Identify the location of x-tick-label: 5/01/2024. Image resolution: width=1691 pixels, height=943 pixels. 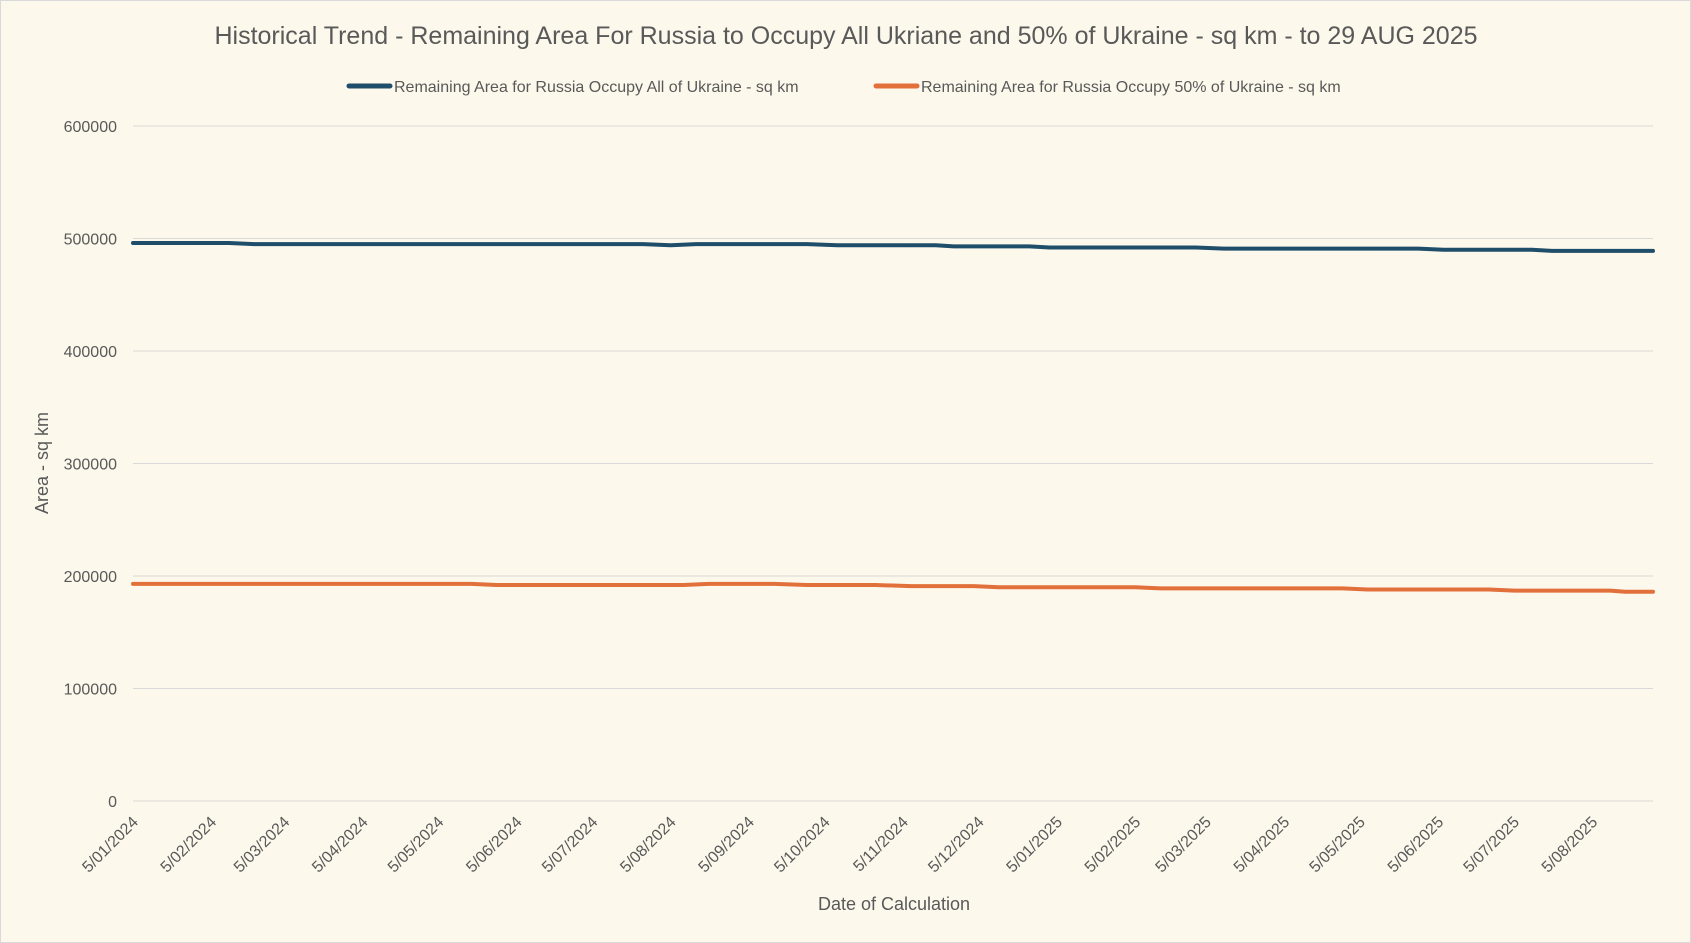
(110, 845).